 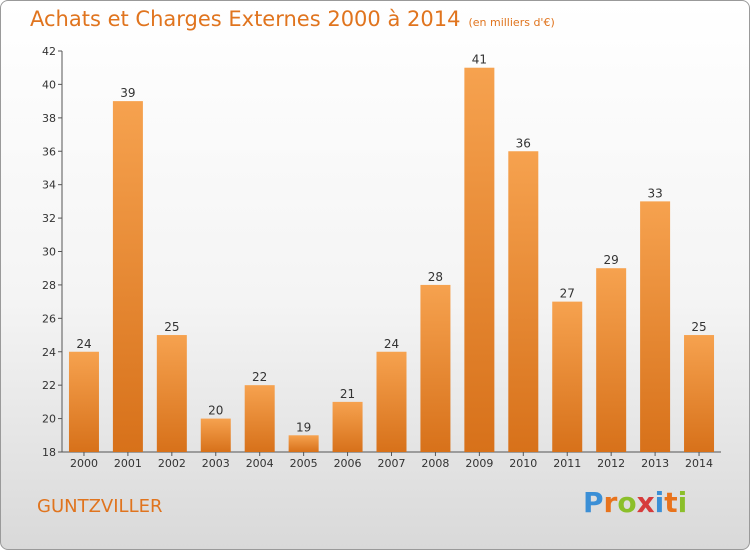 I want to click on logo-letter: t, so click(x=671, y=502).